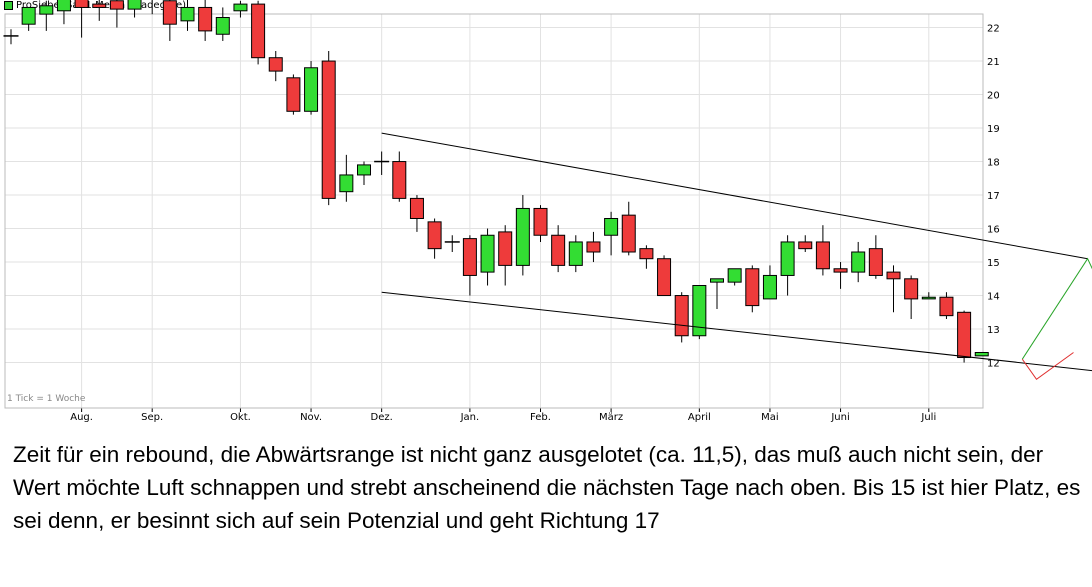  I want to click on y-tick-label: 12, so click(993, 364).